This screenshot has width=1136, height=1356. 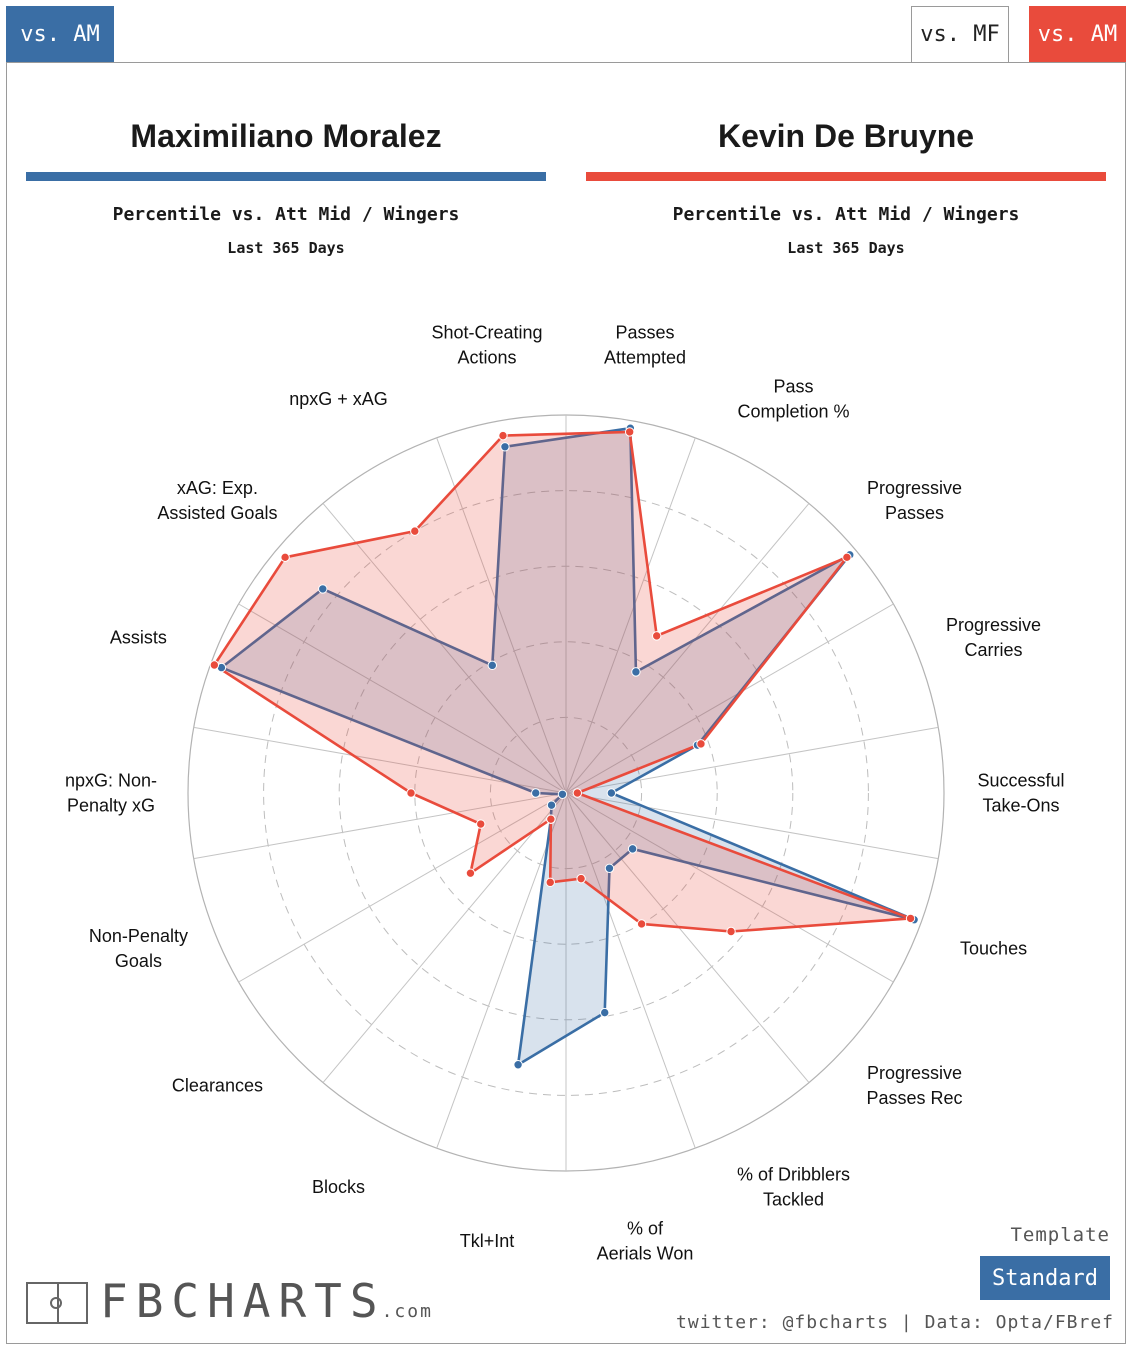 I want to click on logo-suffix: .com, so click(x=407, y=1311).